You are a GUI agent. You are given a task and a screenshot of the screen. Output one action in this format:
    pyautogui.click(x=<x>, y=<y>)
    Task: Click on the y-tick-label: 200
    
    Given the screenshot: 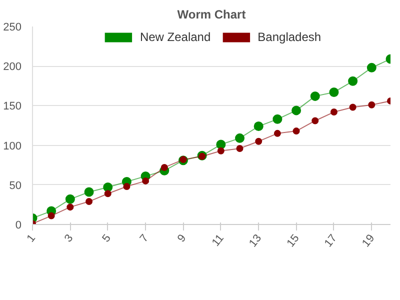 What is the action you would take?
    pyautogui.click(x=12, y=67)
    